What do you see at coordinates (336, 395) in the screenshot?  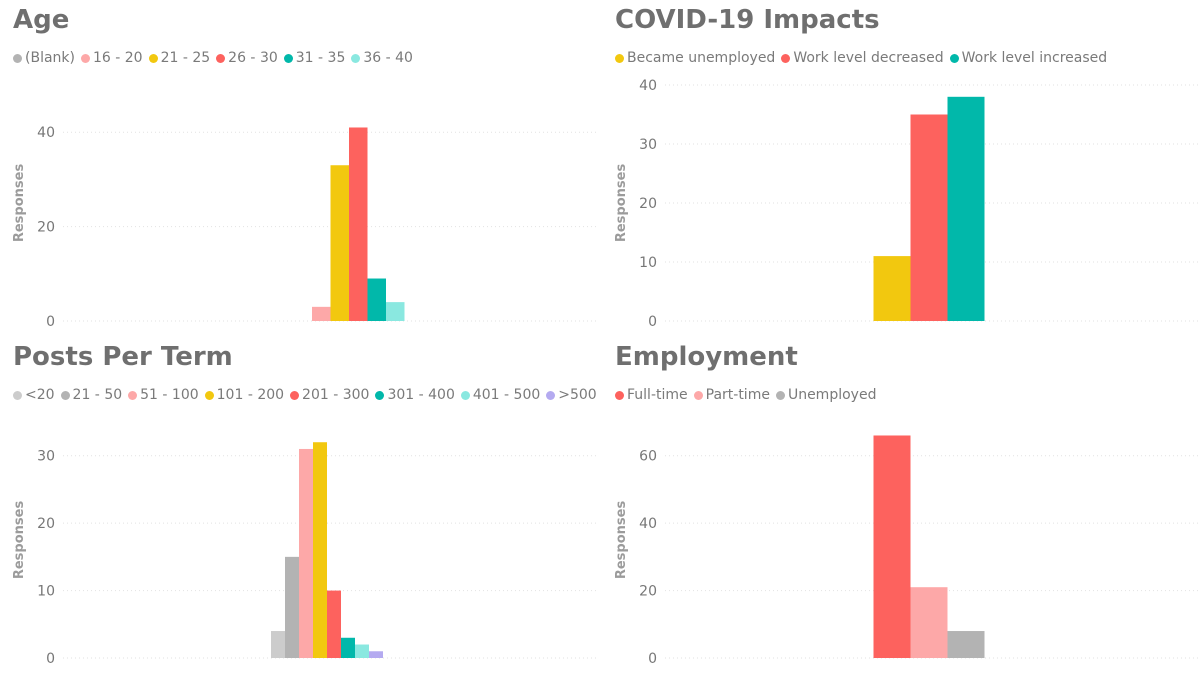 I see `legend-label: 201 - 300` at bounding box center [336, 395].